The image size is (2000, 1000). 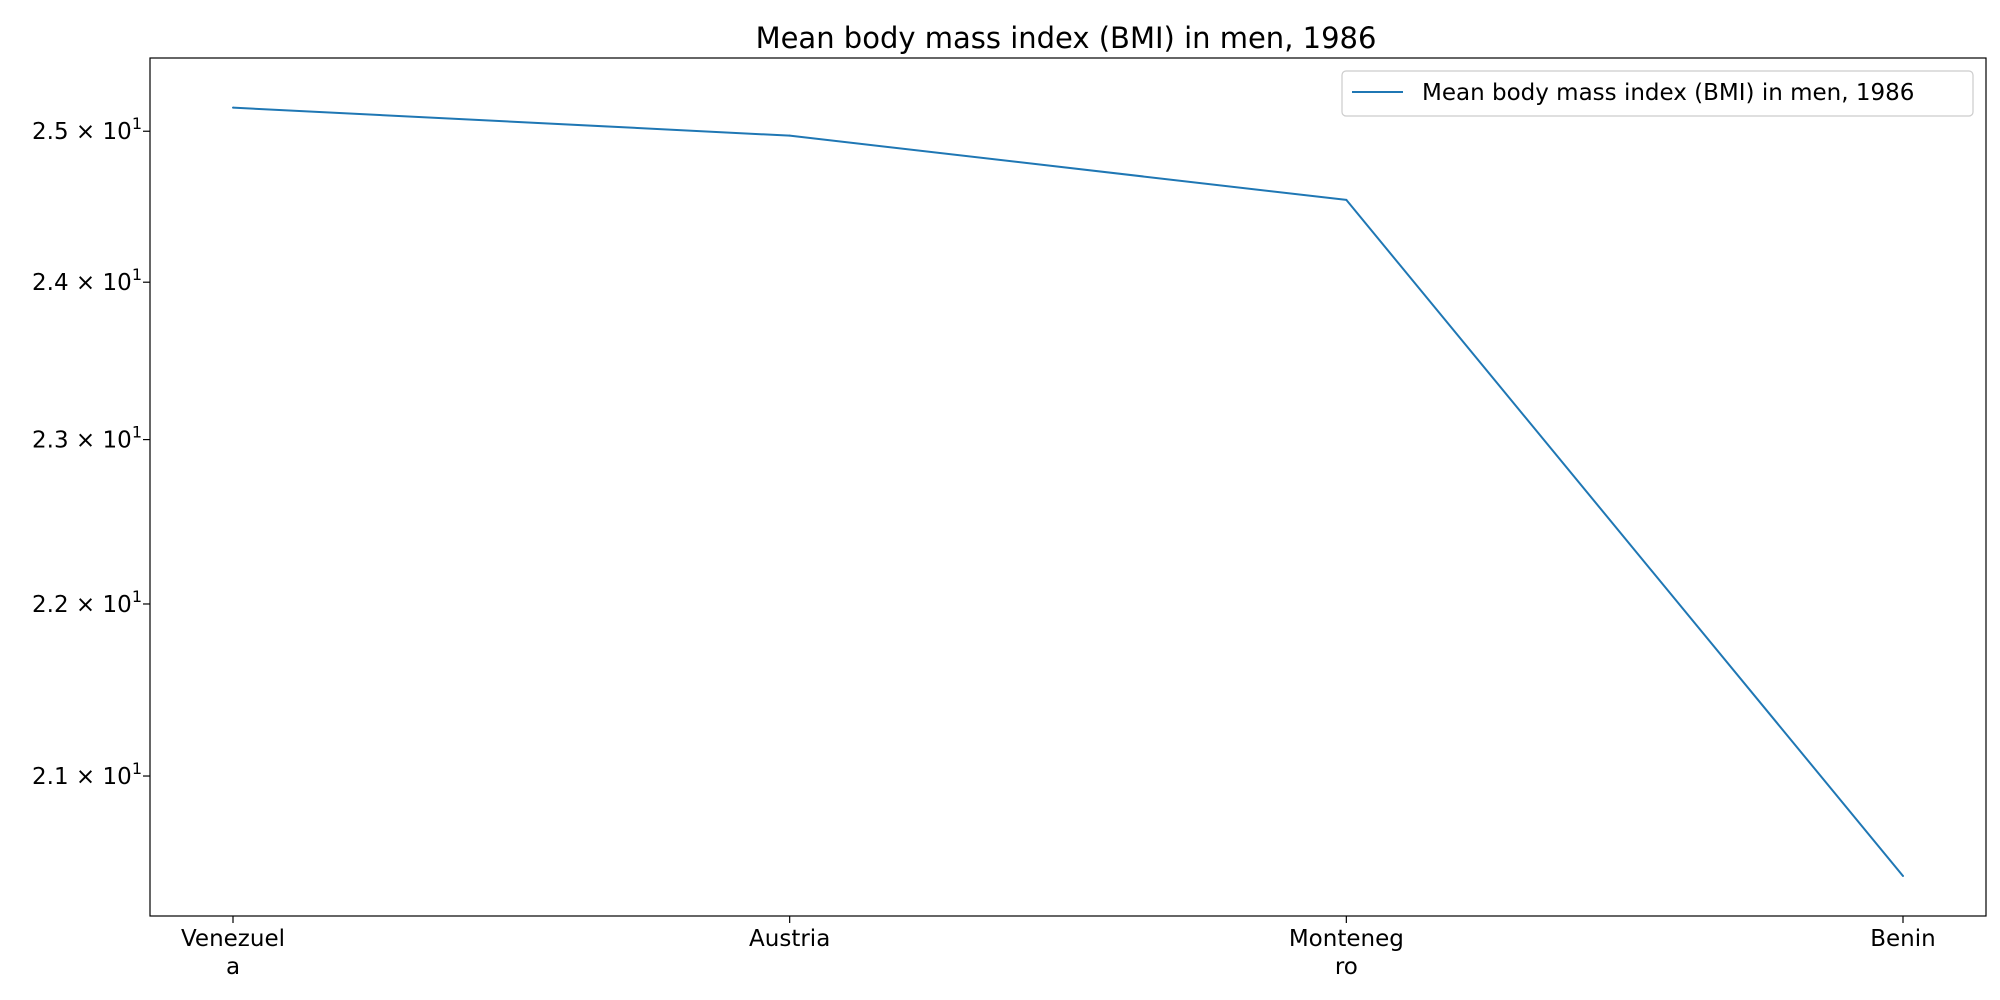 I want to click on x-tick-label-line: Austria, so click(x=789, y=939).